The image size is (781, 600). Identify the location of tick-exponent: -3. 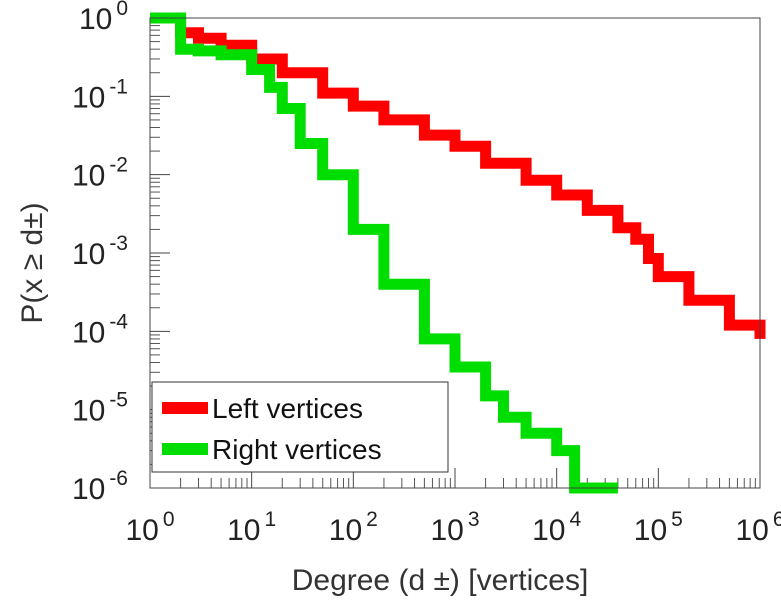
(118, 243).